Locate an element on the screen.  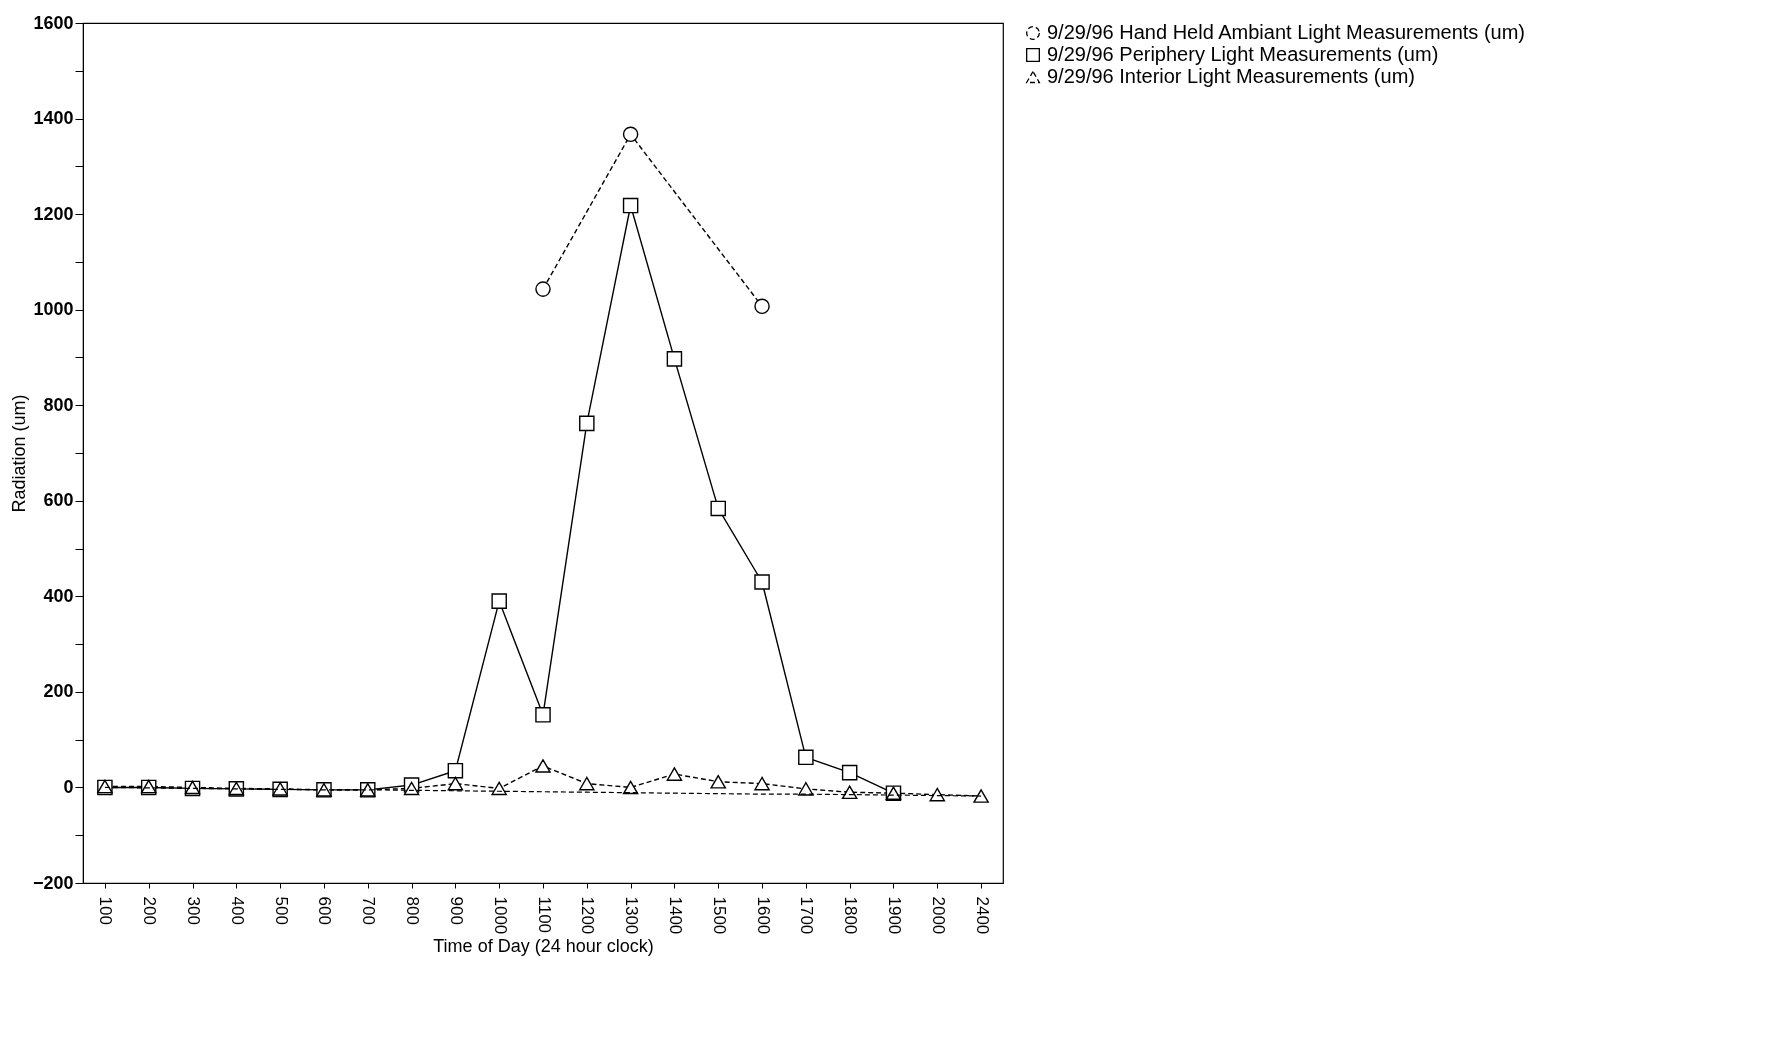
y-axis-title: Radiation (um) is located at coordinates (18, 453).